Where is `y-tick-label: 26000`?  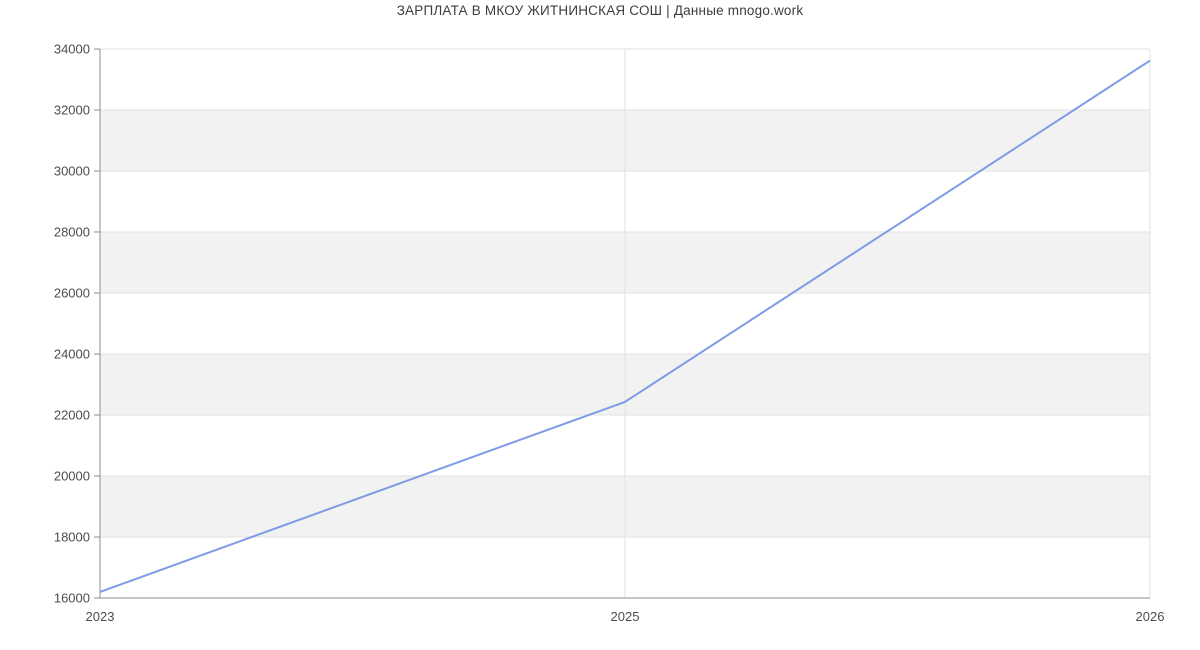 y-tick-label: 26000 is located at coordinates (72, 293).